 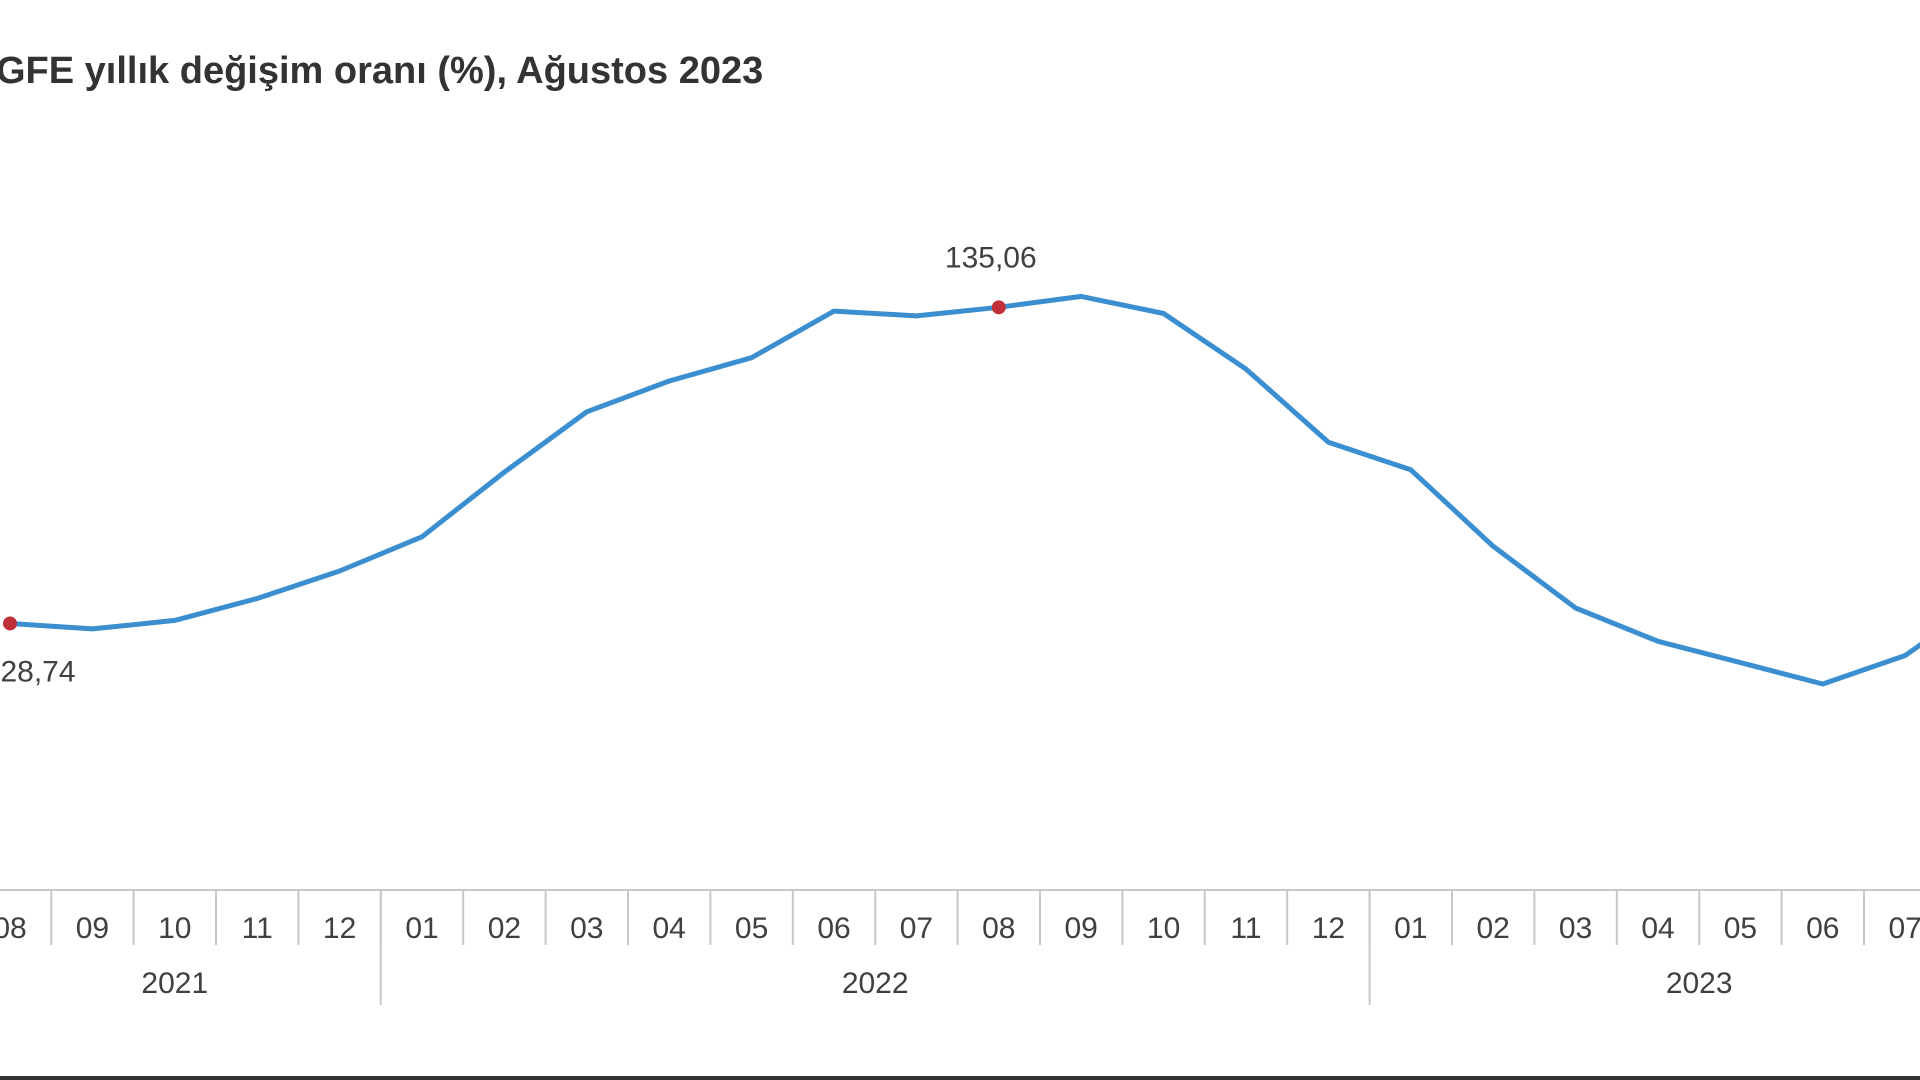 I want to click on year-label: 2023, so click(x=1699, y=983).